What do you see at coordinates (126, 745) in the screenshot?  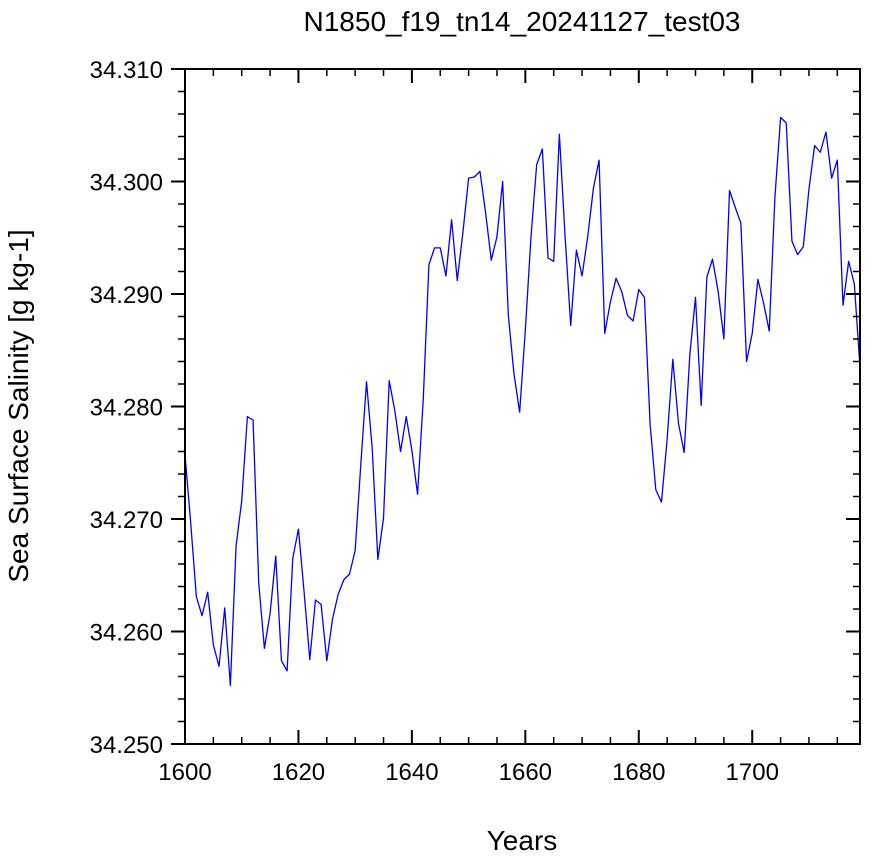 I see `y-tick-label: 34.250` at bounding box center [126, 745].